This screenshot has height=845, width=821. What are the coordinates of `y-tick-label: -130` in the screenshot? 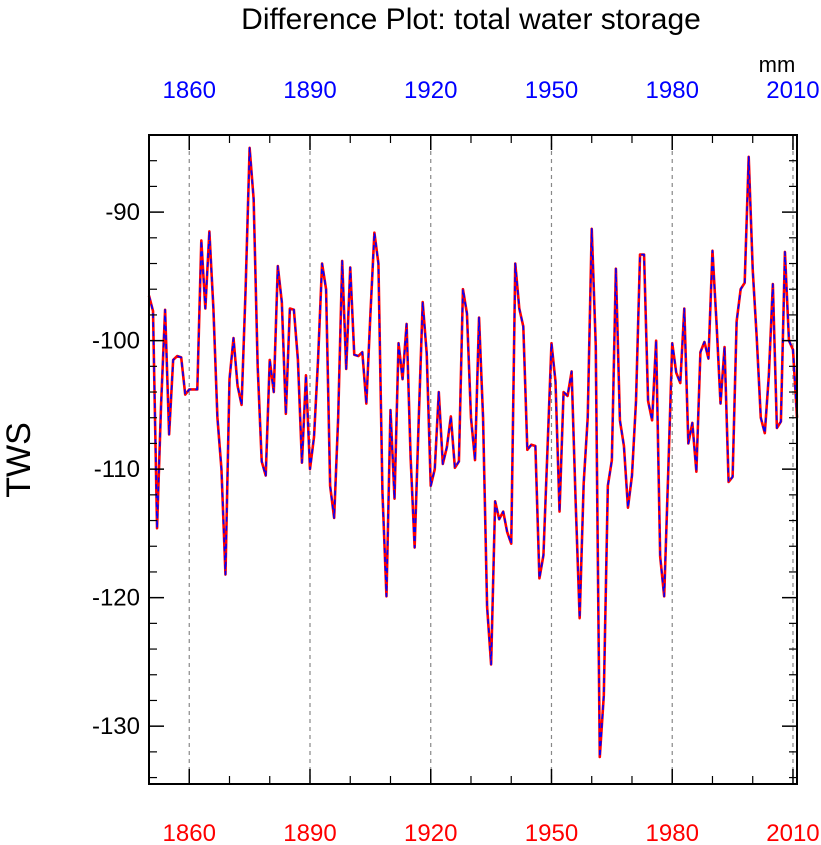 It's located at (116, 726).